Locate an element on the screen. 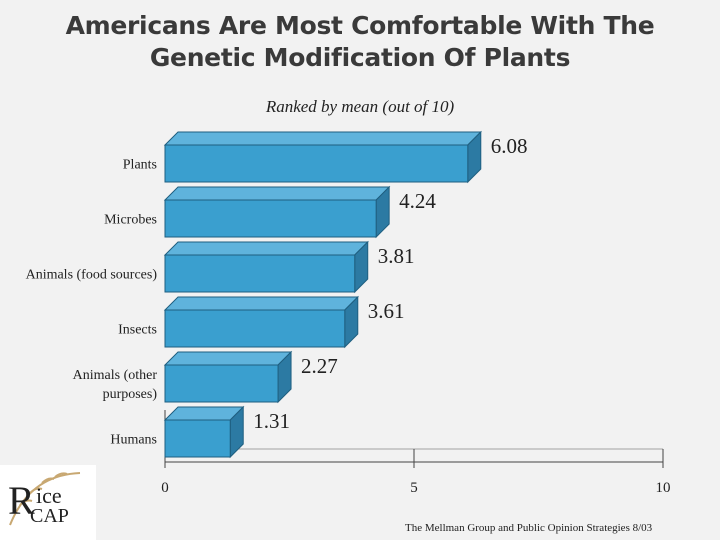 The width and height of the screenshot is (720, 540). ricecap-logo: R ice CAP is located at coordinates (48, 502).